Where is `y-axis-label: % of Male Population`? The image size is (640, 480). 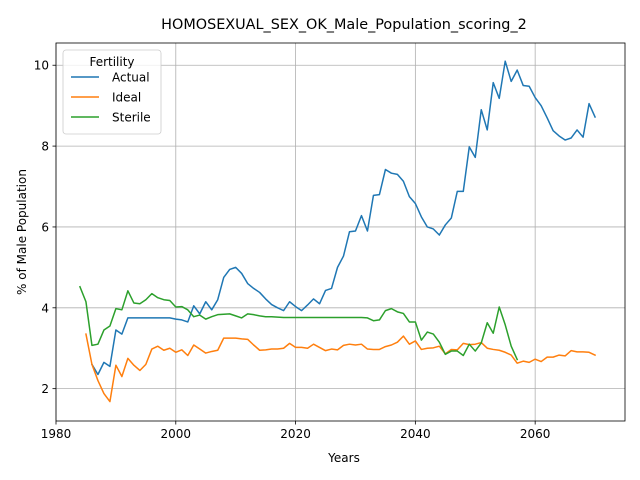
y-axis-label: % of Male Population is located at coordinates (22, 232).